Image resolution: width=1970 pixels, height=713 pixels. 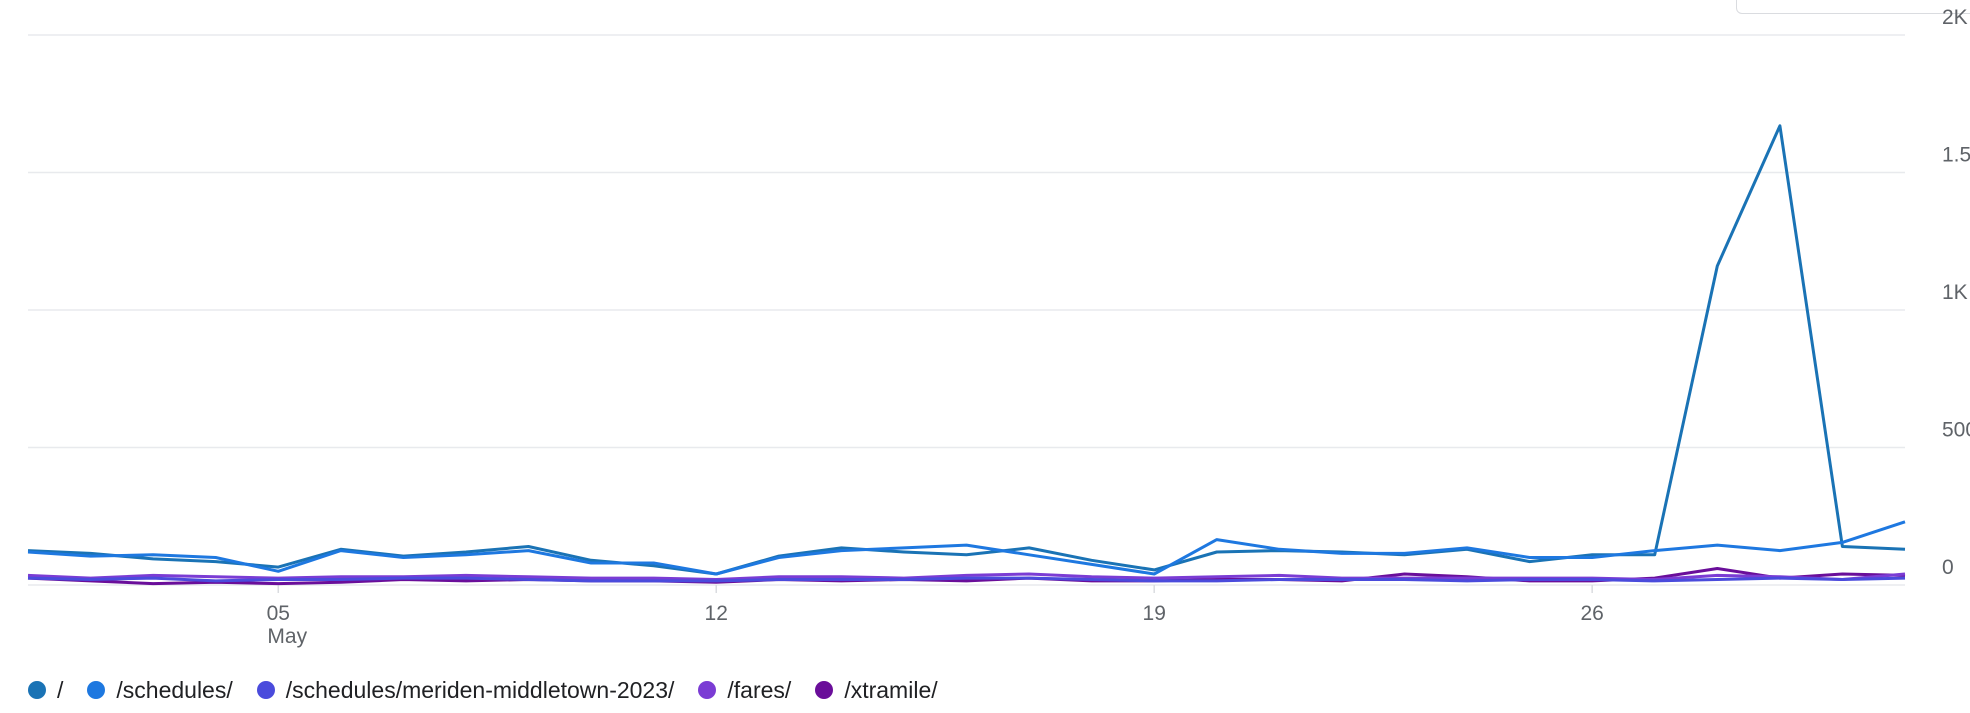 What do you see at coordinates (60, 689) in the screenshot?
I see `legend-label: /` at bounding box center [60, 689].